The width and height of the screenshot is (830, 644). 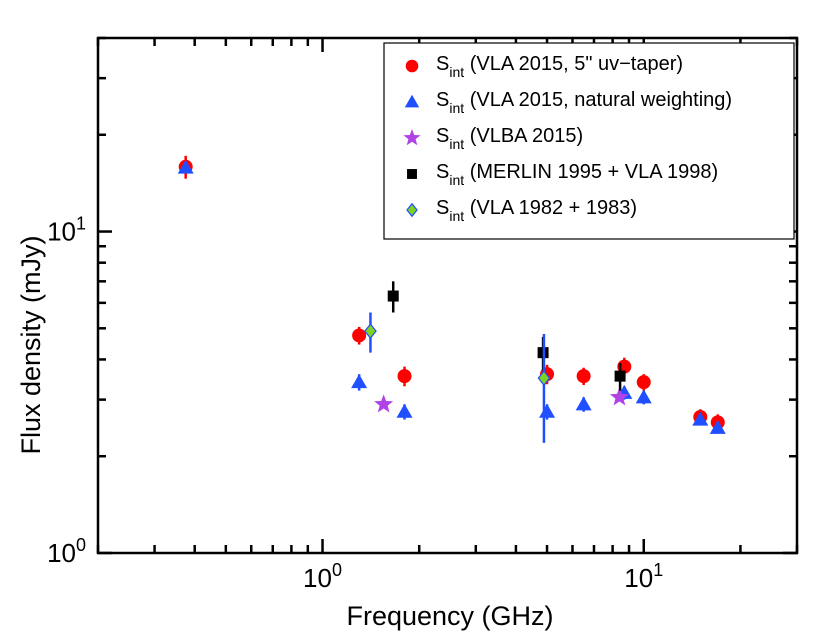 I want to click on y-axis-title: Flux density (mJy), so click(x=31, y=344).